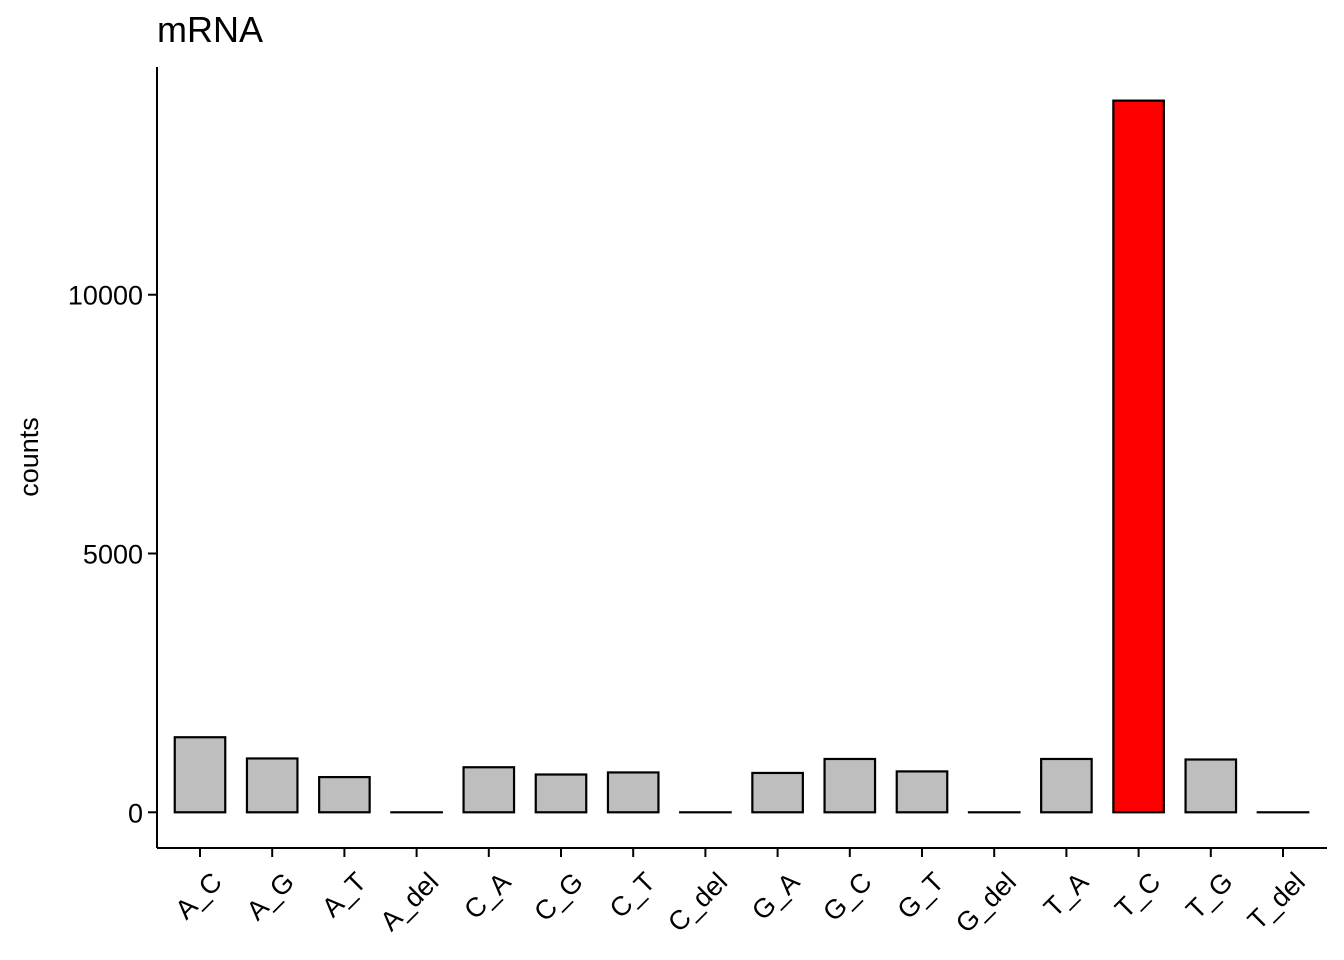  What do you see at coordinates (777, 792) in the screenshot?
I see `bar-g-a` at bounding box center [777, 792].